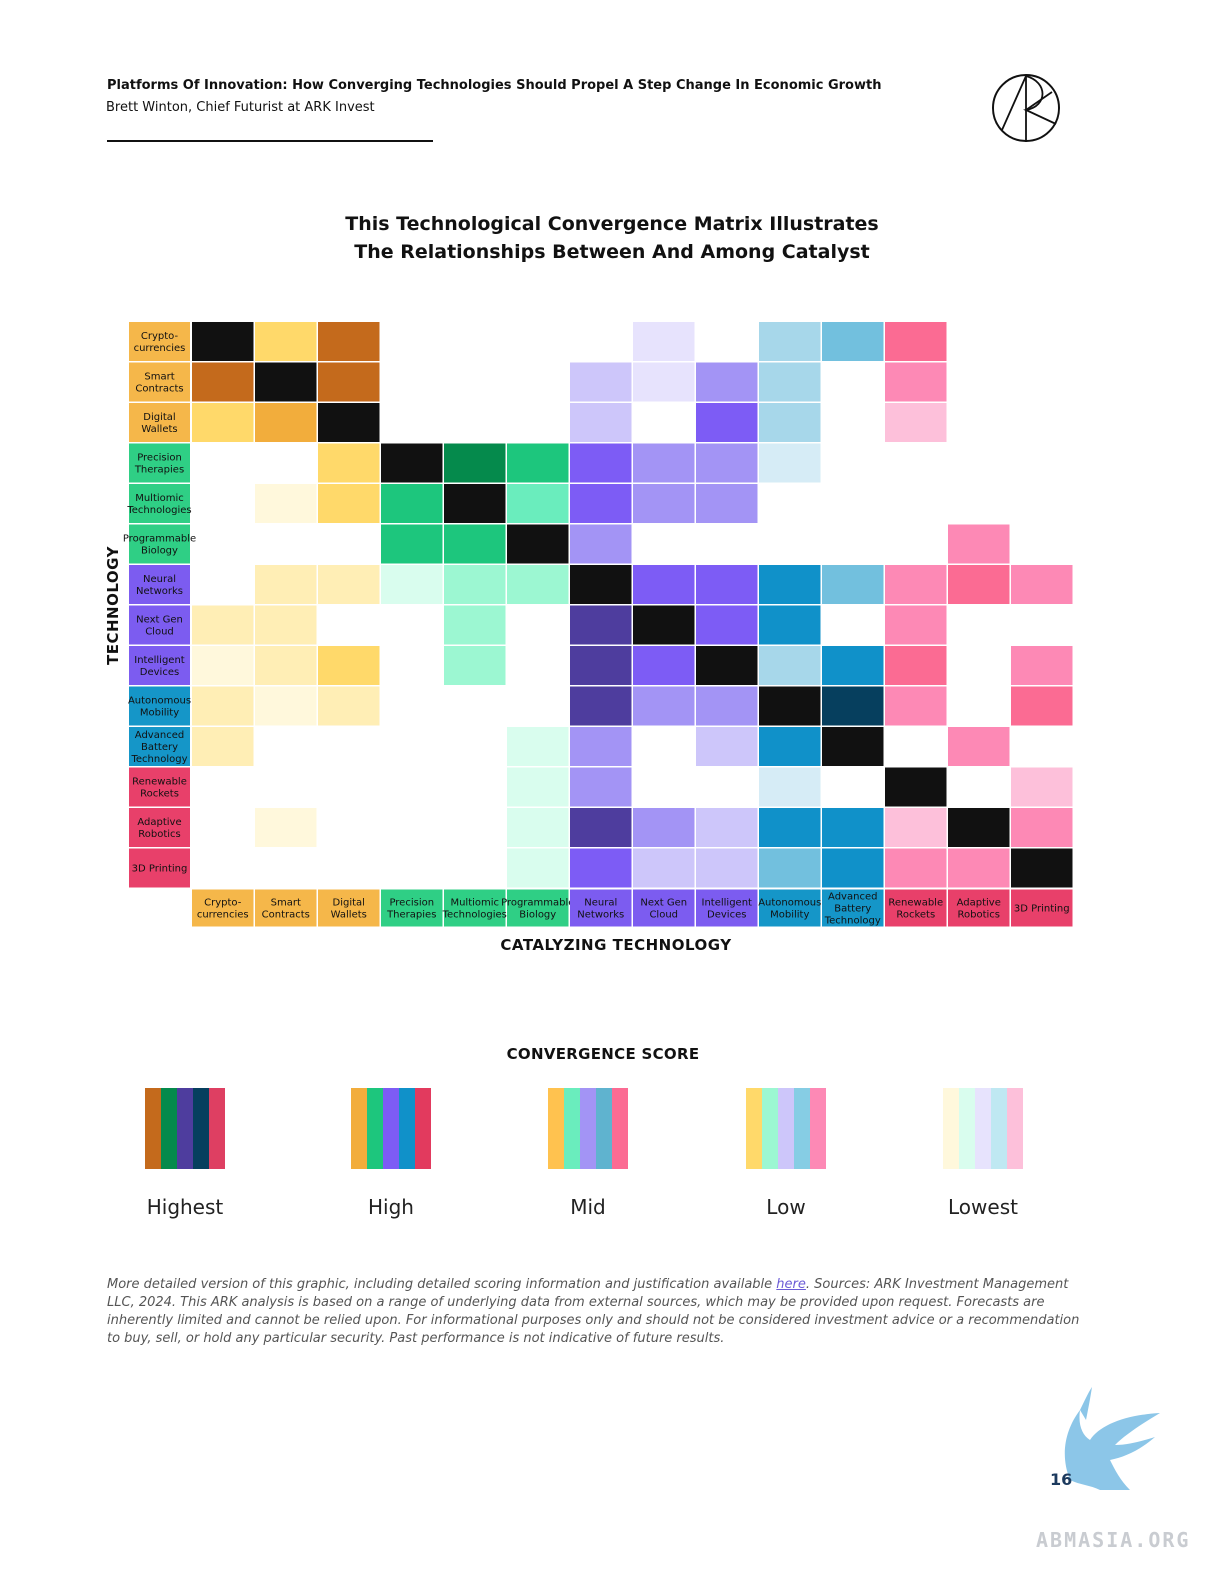 Image resolution: width=1224 pixels, height=1584 pixels. I want to click on row-label-text: Crypto-currencies, so click(160, 342).